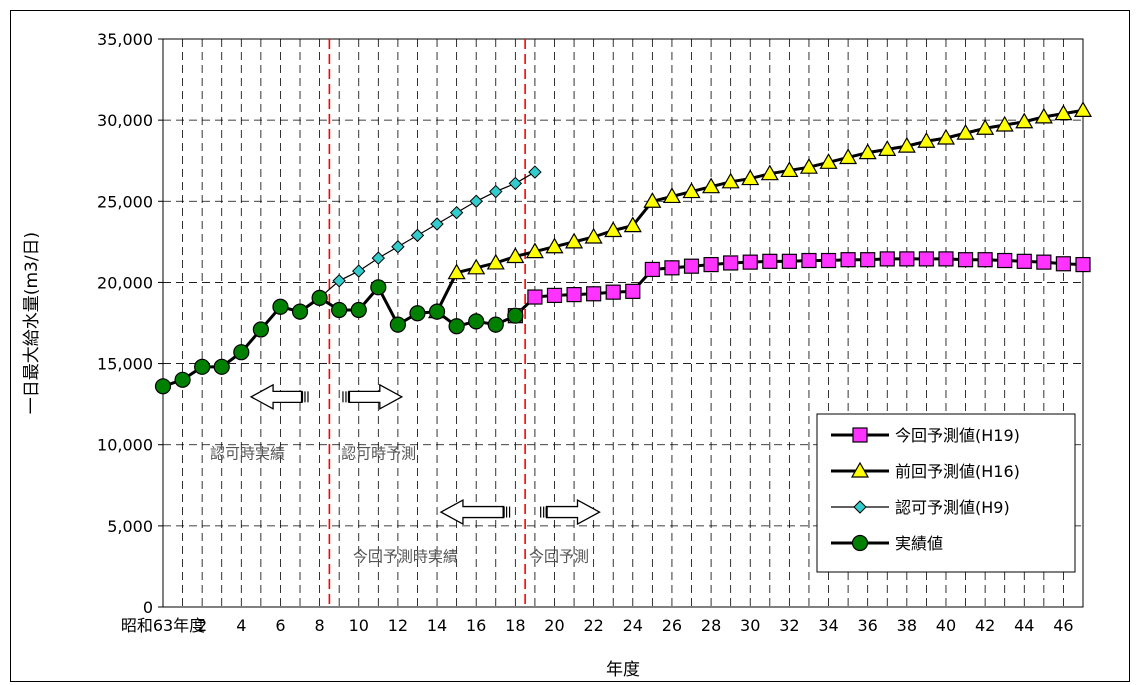 The width and height of the screenshot is (1142, 685). What do you see at coordinates (672, 625) in the screenshot?
I see `x-tick-label: 26` at bounding box center [672, 625].